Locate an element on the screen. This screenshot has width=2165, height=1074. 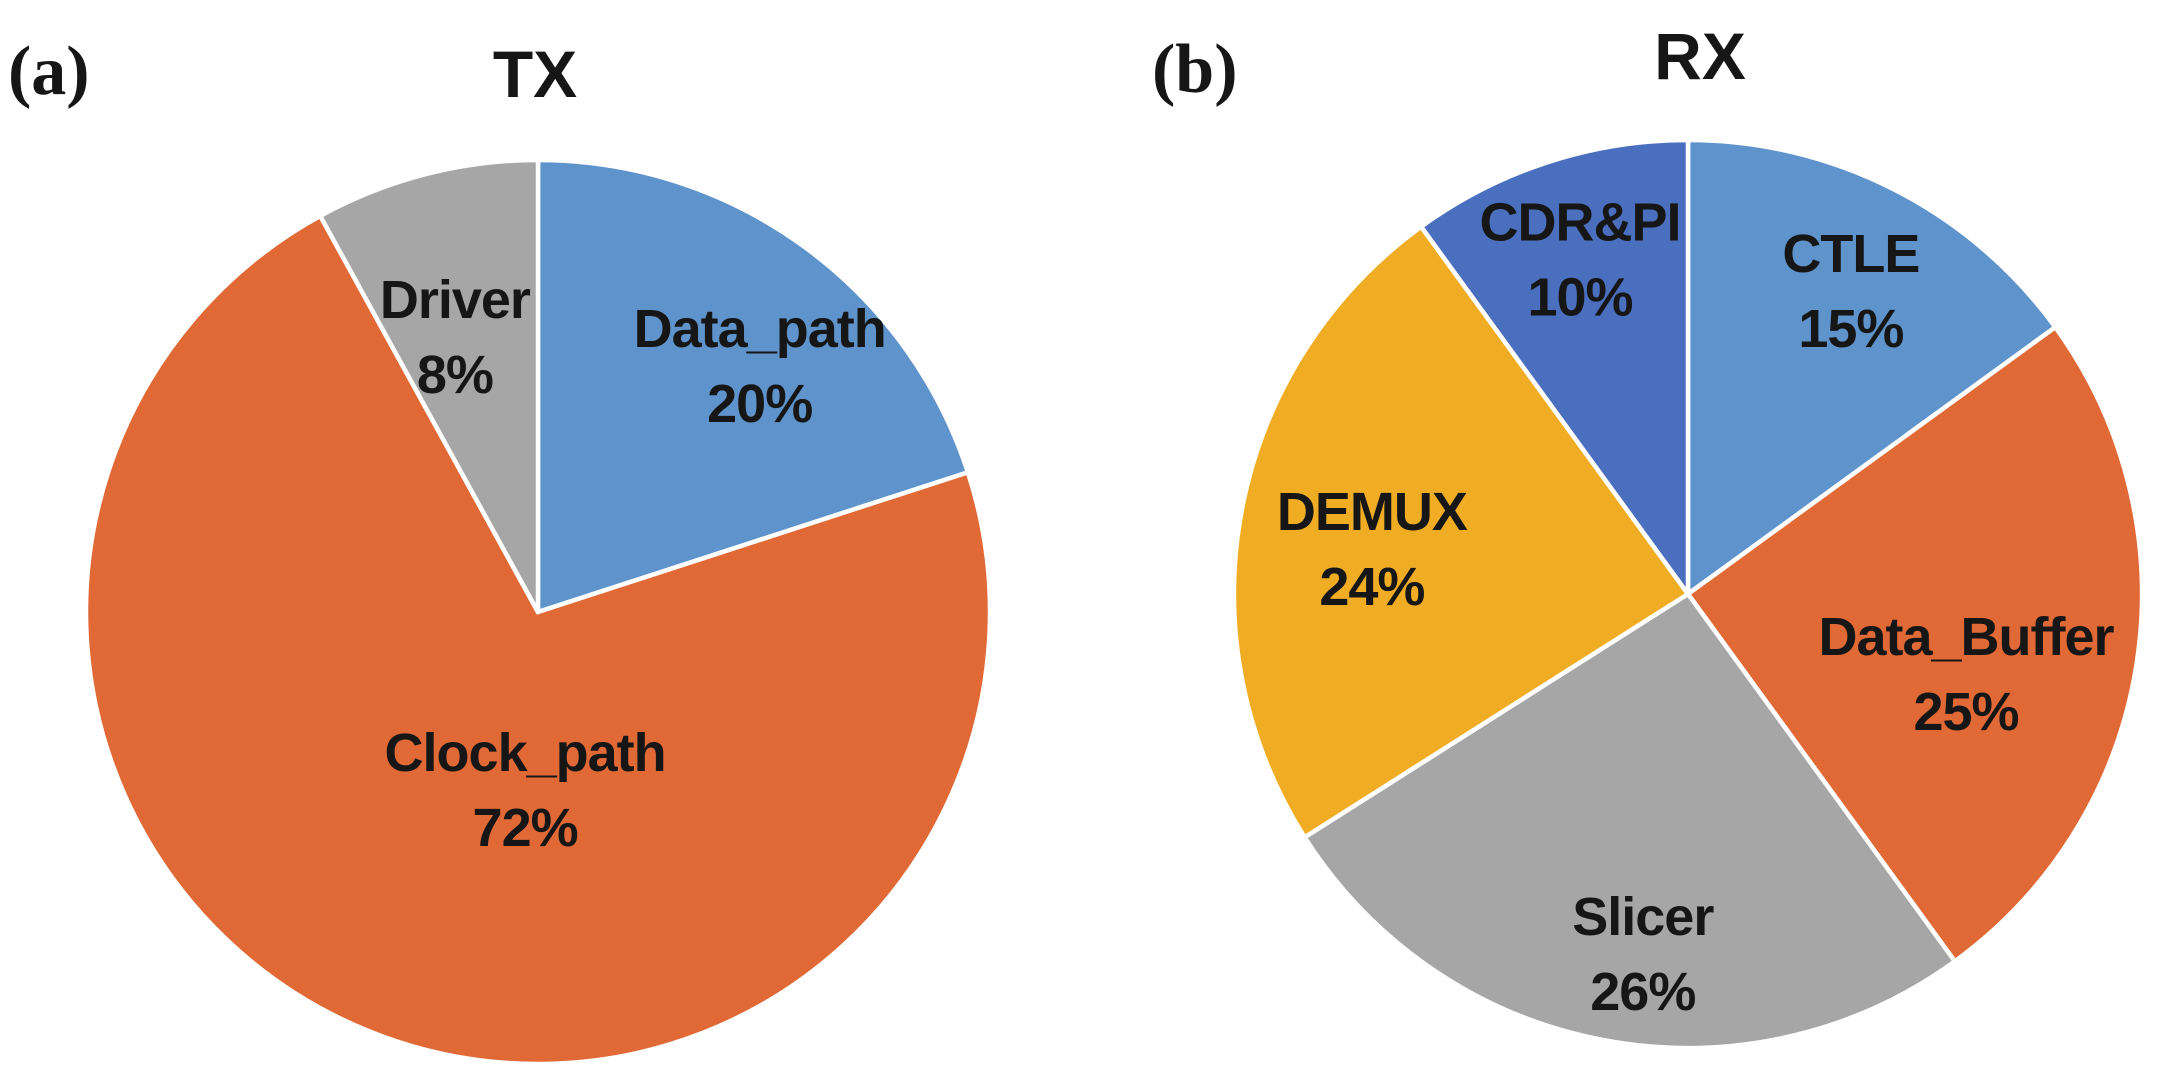
rx-slice-pct-cdr_pi: 10% is located at coordinates (1579, 298).